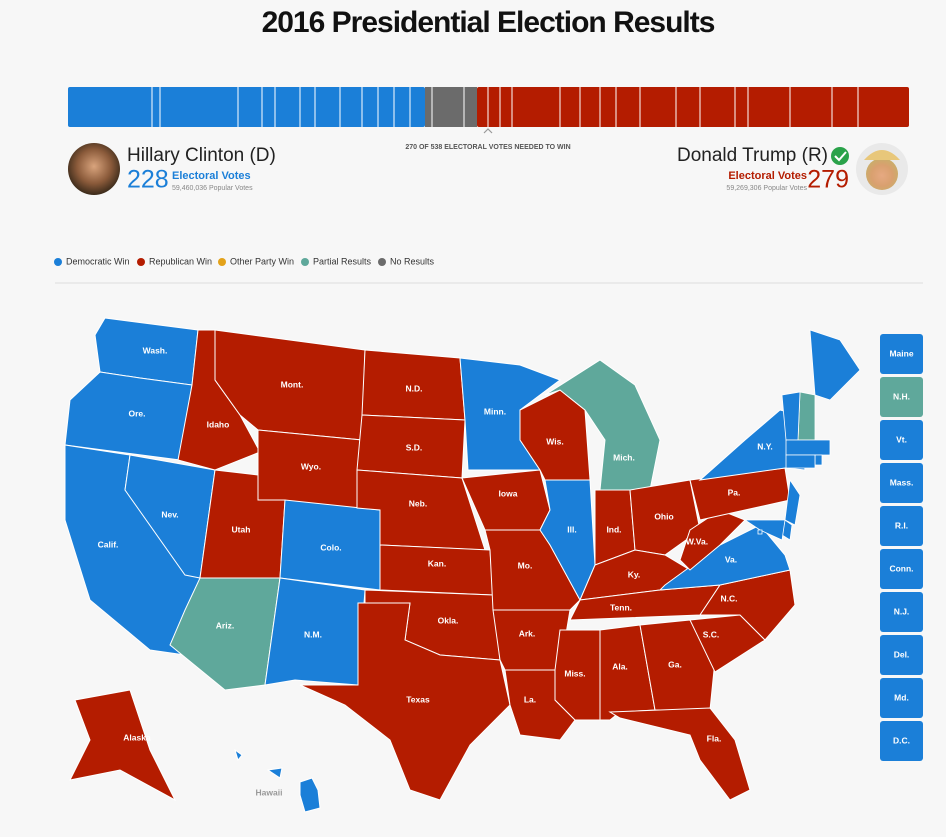  Describe the element at coordinates (882, 169) in the screenshot. I see `portrait-trump` at that location.